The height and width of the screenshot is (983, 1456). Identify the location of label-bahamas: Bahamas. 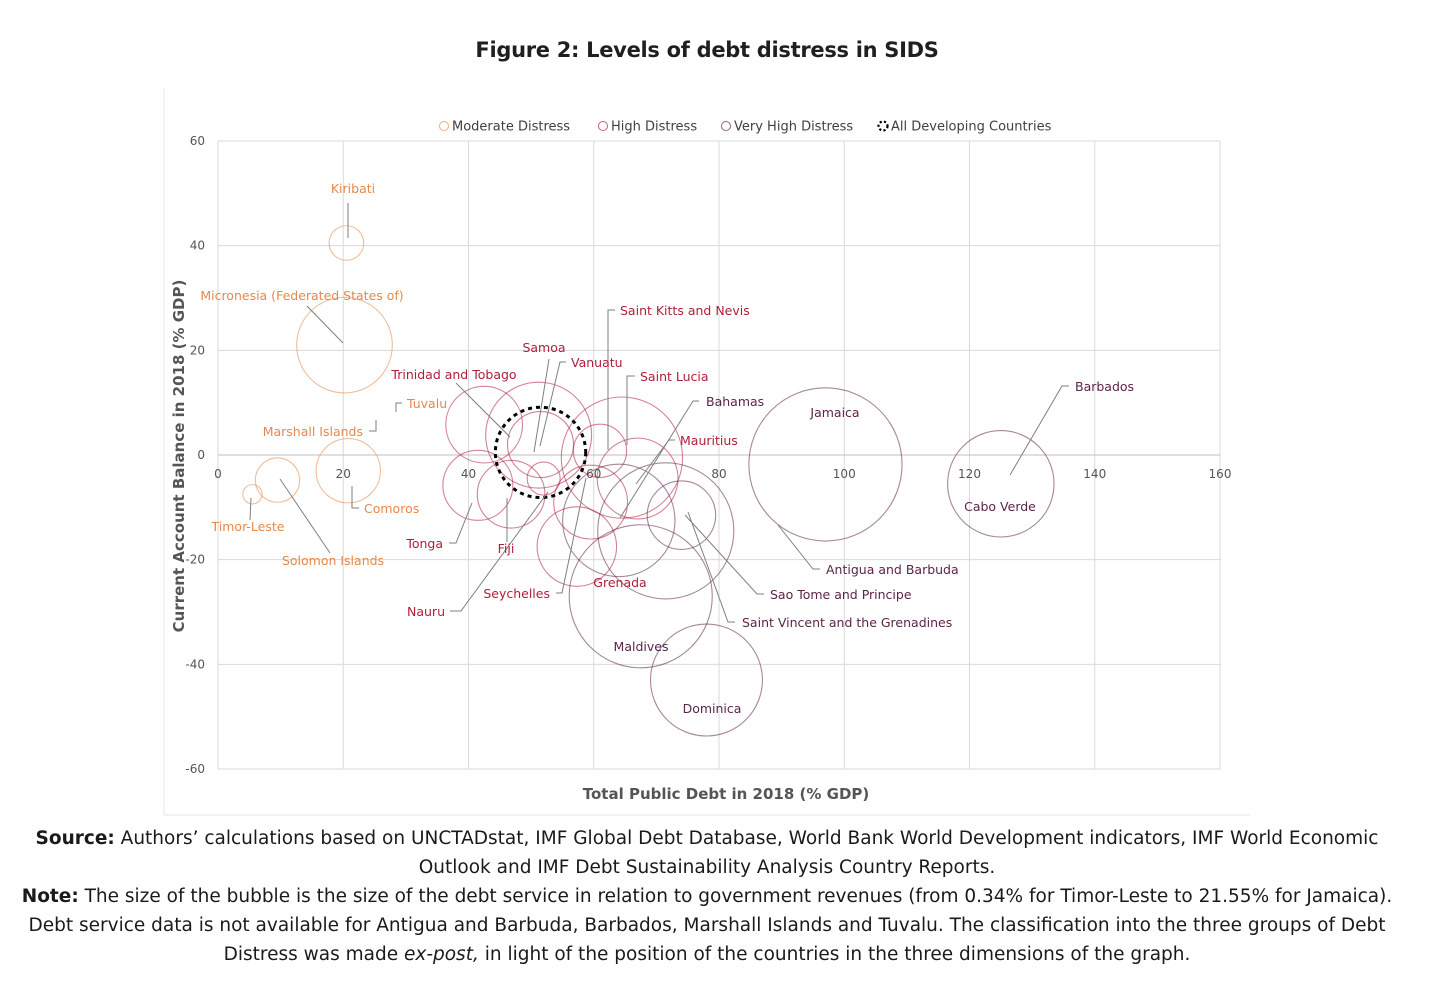
(735, 401).